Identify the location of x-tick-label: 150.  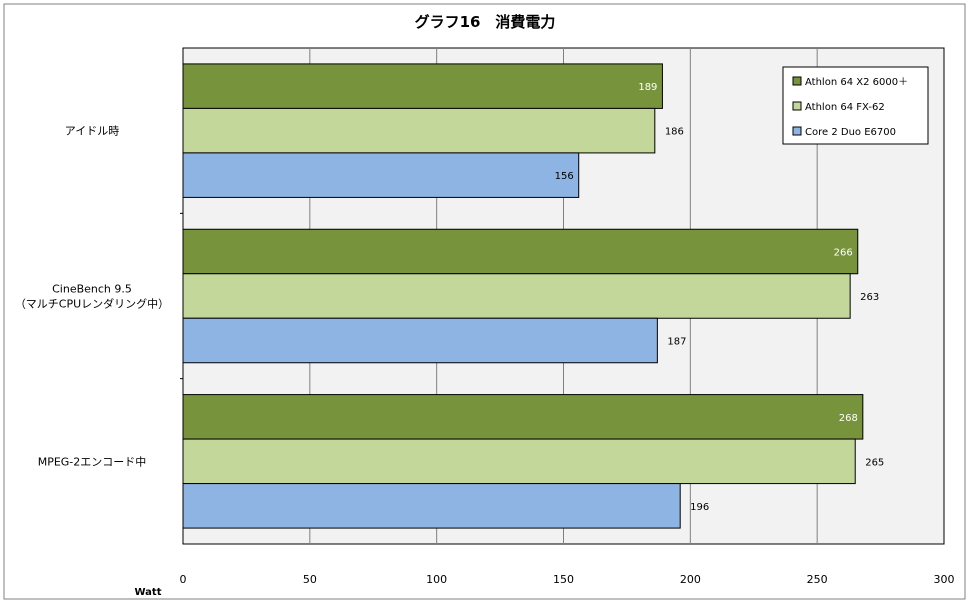
(563, 579).